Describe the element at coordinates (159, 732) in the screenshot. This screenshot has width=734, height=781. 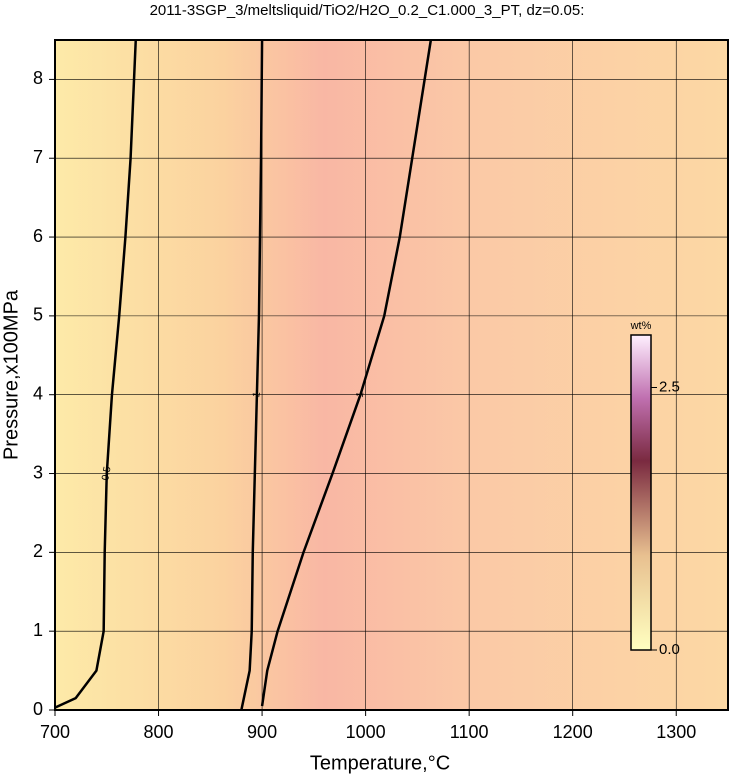
I see `x-tick-label: 800` at that location.